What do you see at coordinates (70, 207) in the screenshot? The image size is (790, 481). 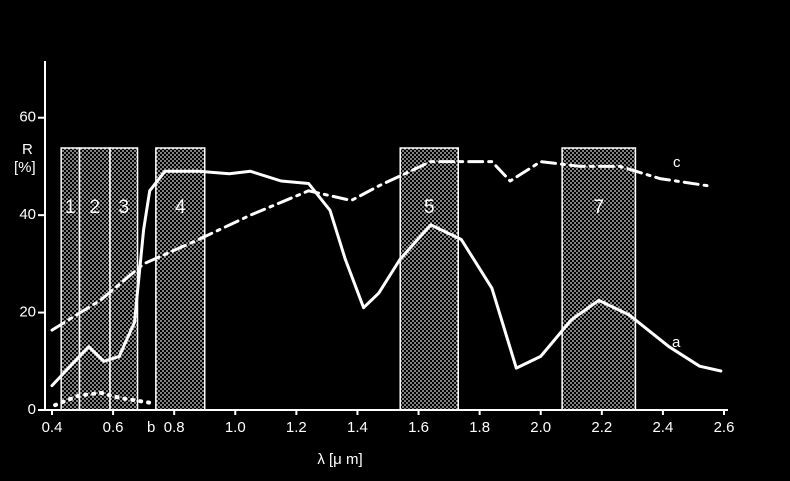 I see `band-label: 1` at bounding box center [70, 207].